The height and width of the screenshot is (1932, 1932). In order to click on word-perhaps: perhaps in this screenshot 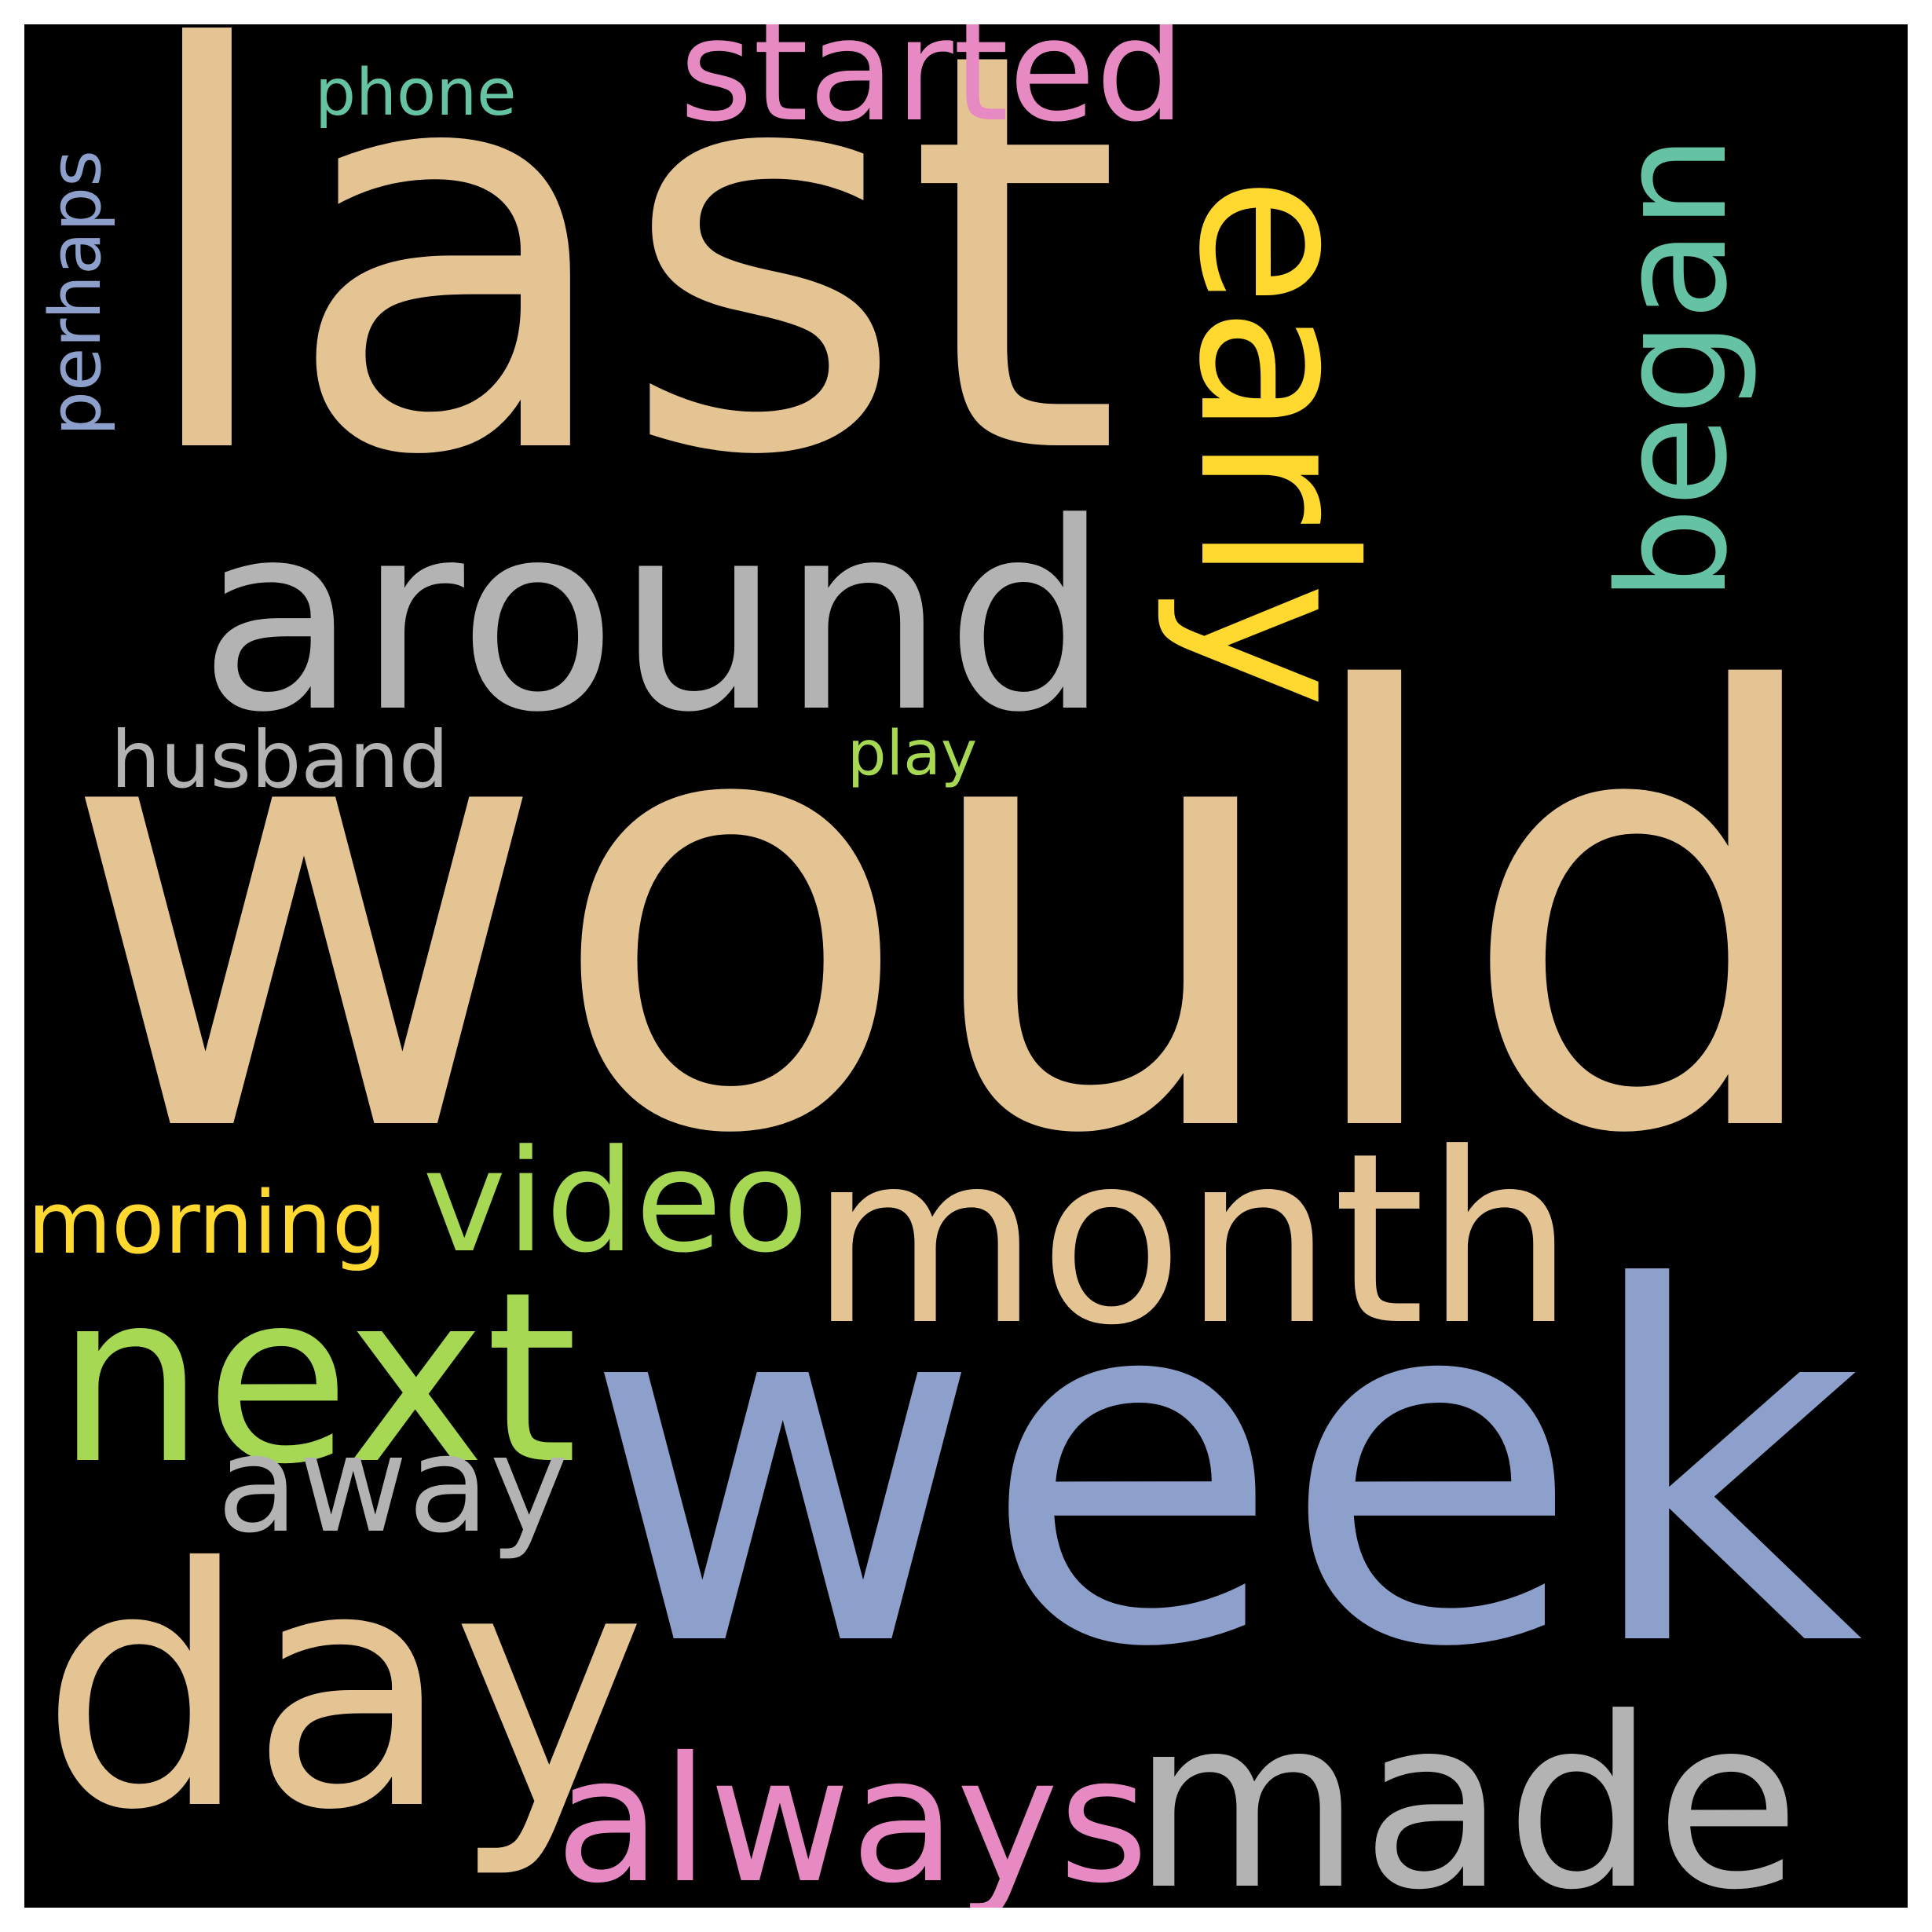, I will do `click(76, 293)`.